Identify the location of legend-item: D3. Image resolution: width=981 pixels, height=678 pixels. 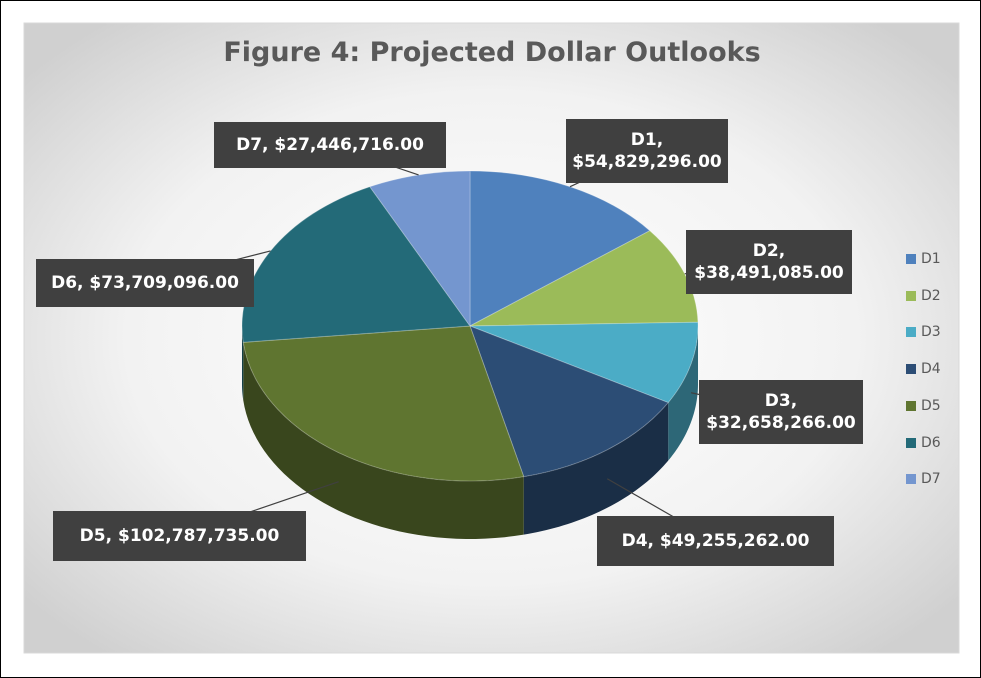
(923, 332).